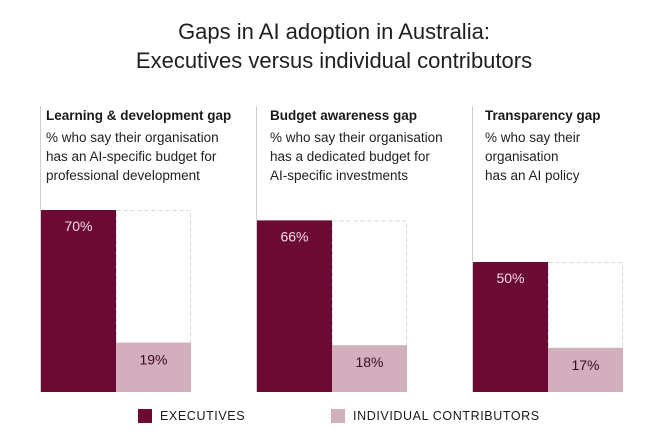 The height and width of the screenshot is (446, 668). Describe the element at coordinates (139, 115) in the screenshot. I see `panel-heading-learning: Learning & development gap` at that location.